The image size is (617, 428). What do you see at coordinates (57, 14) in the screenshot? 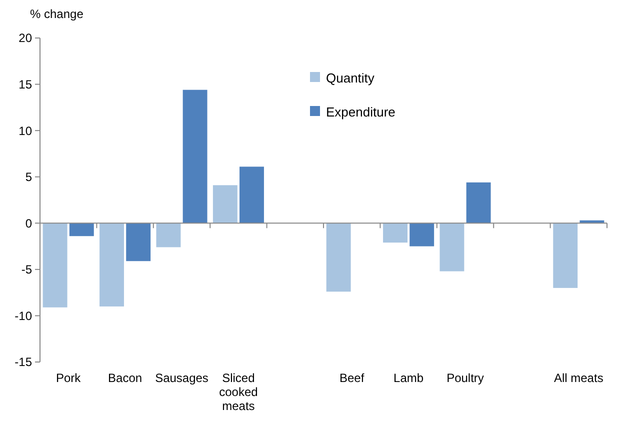
I see `y-axis-title: % change` at bounding box center [57, 14].